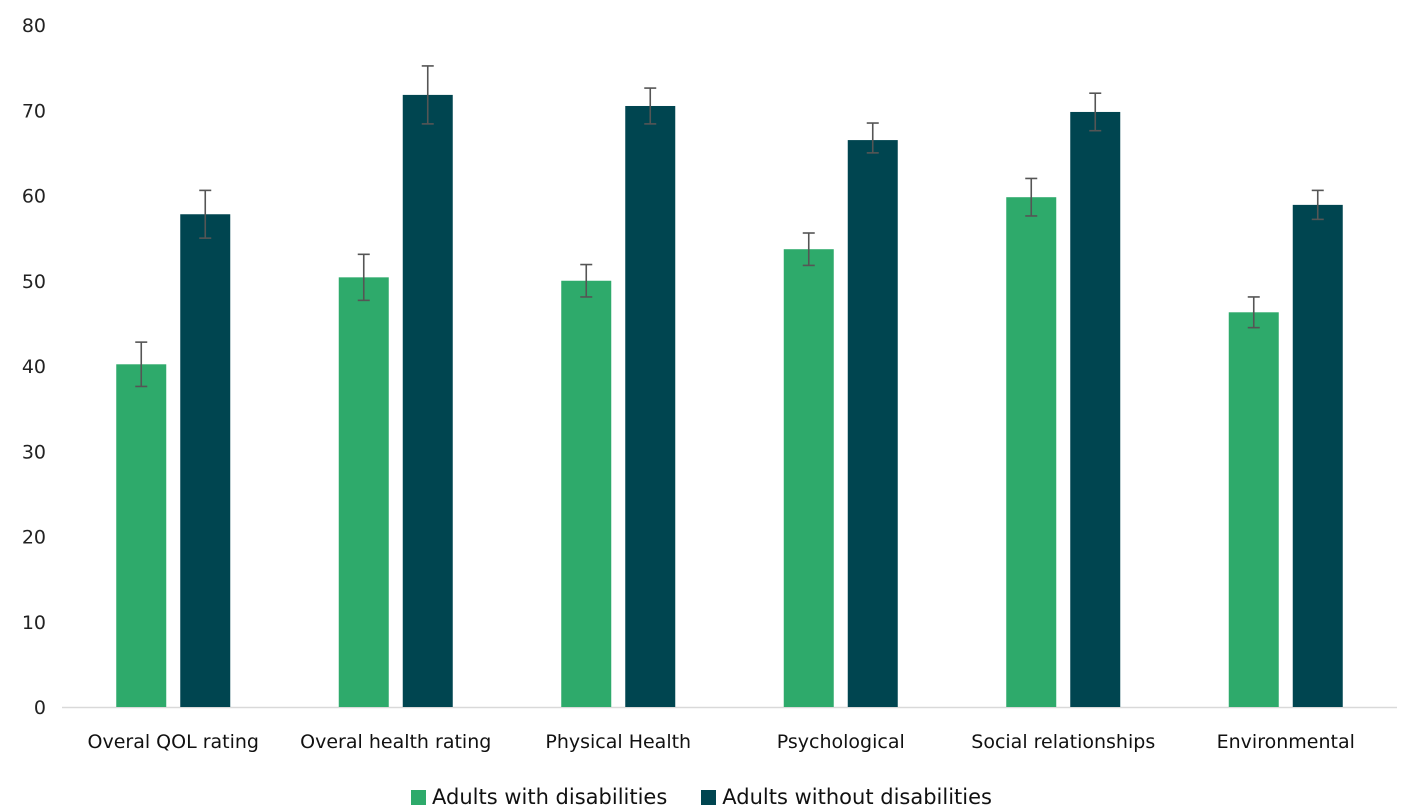 The height and width of the screenshot is (810, 1403). I want to click on y-tick-label: 30, so click(34, 452).